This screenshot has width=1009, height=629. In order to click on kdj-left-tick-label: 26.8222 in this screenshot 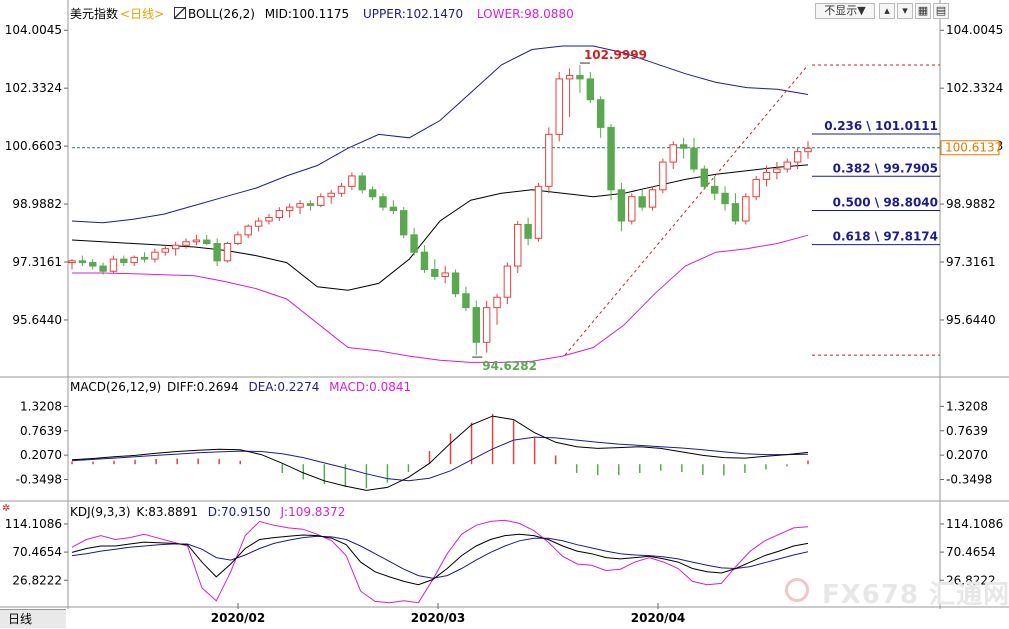, I will do `click(37, 580)`.